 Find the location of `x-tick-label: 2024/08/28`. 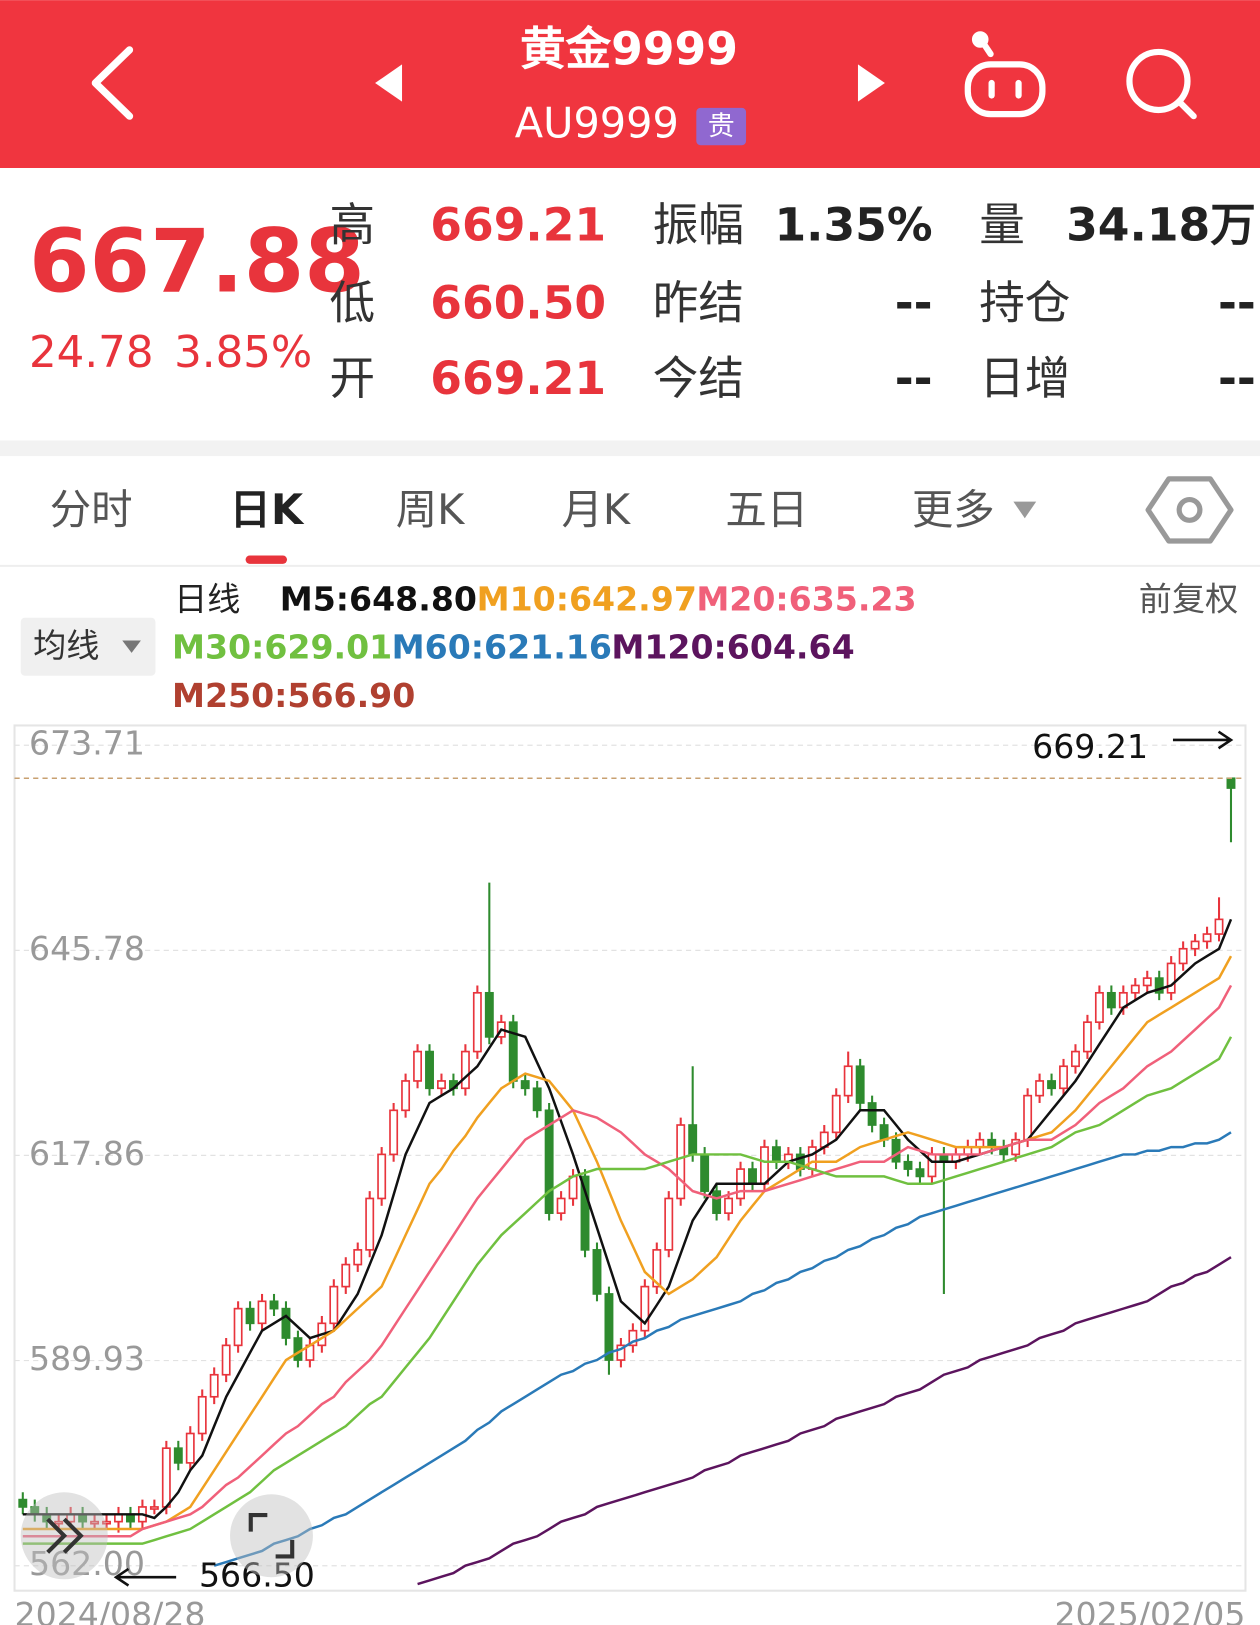

x-tick-label: 2024/08/28 is located at coordinates (110, 1610).